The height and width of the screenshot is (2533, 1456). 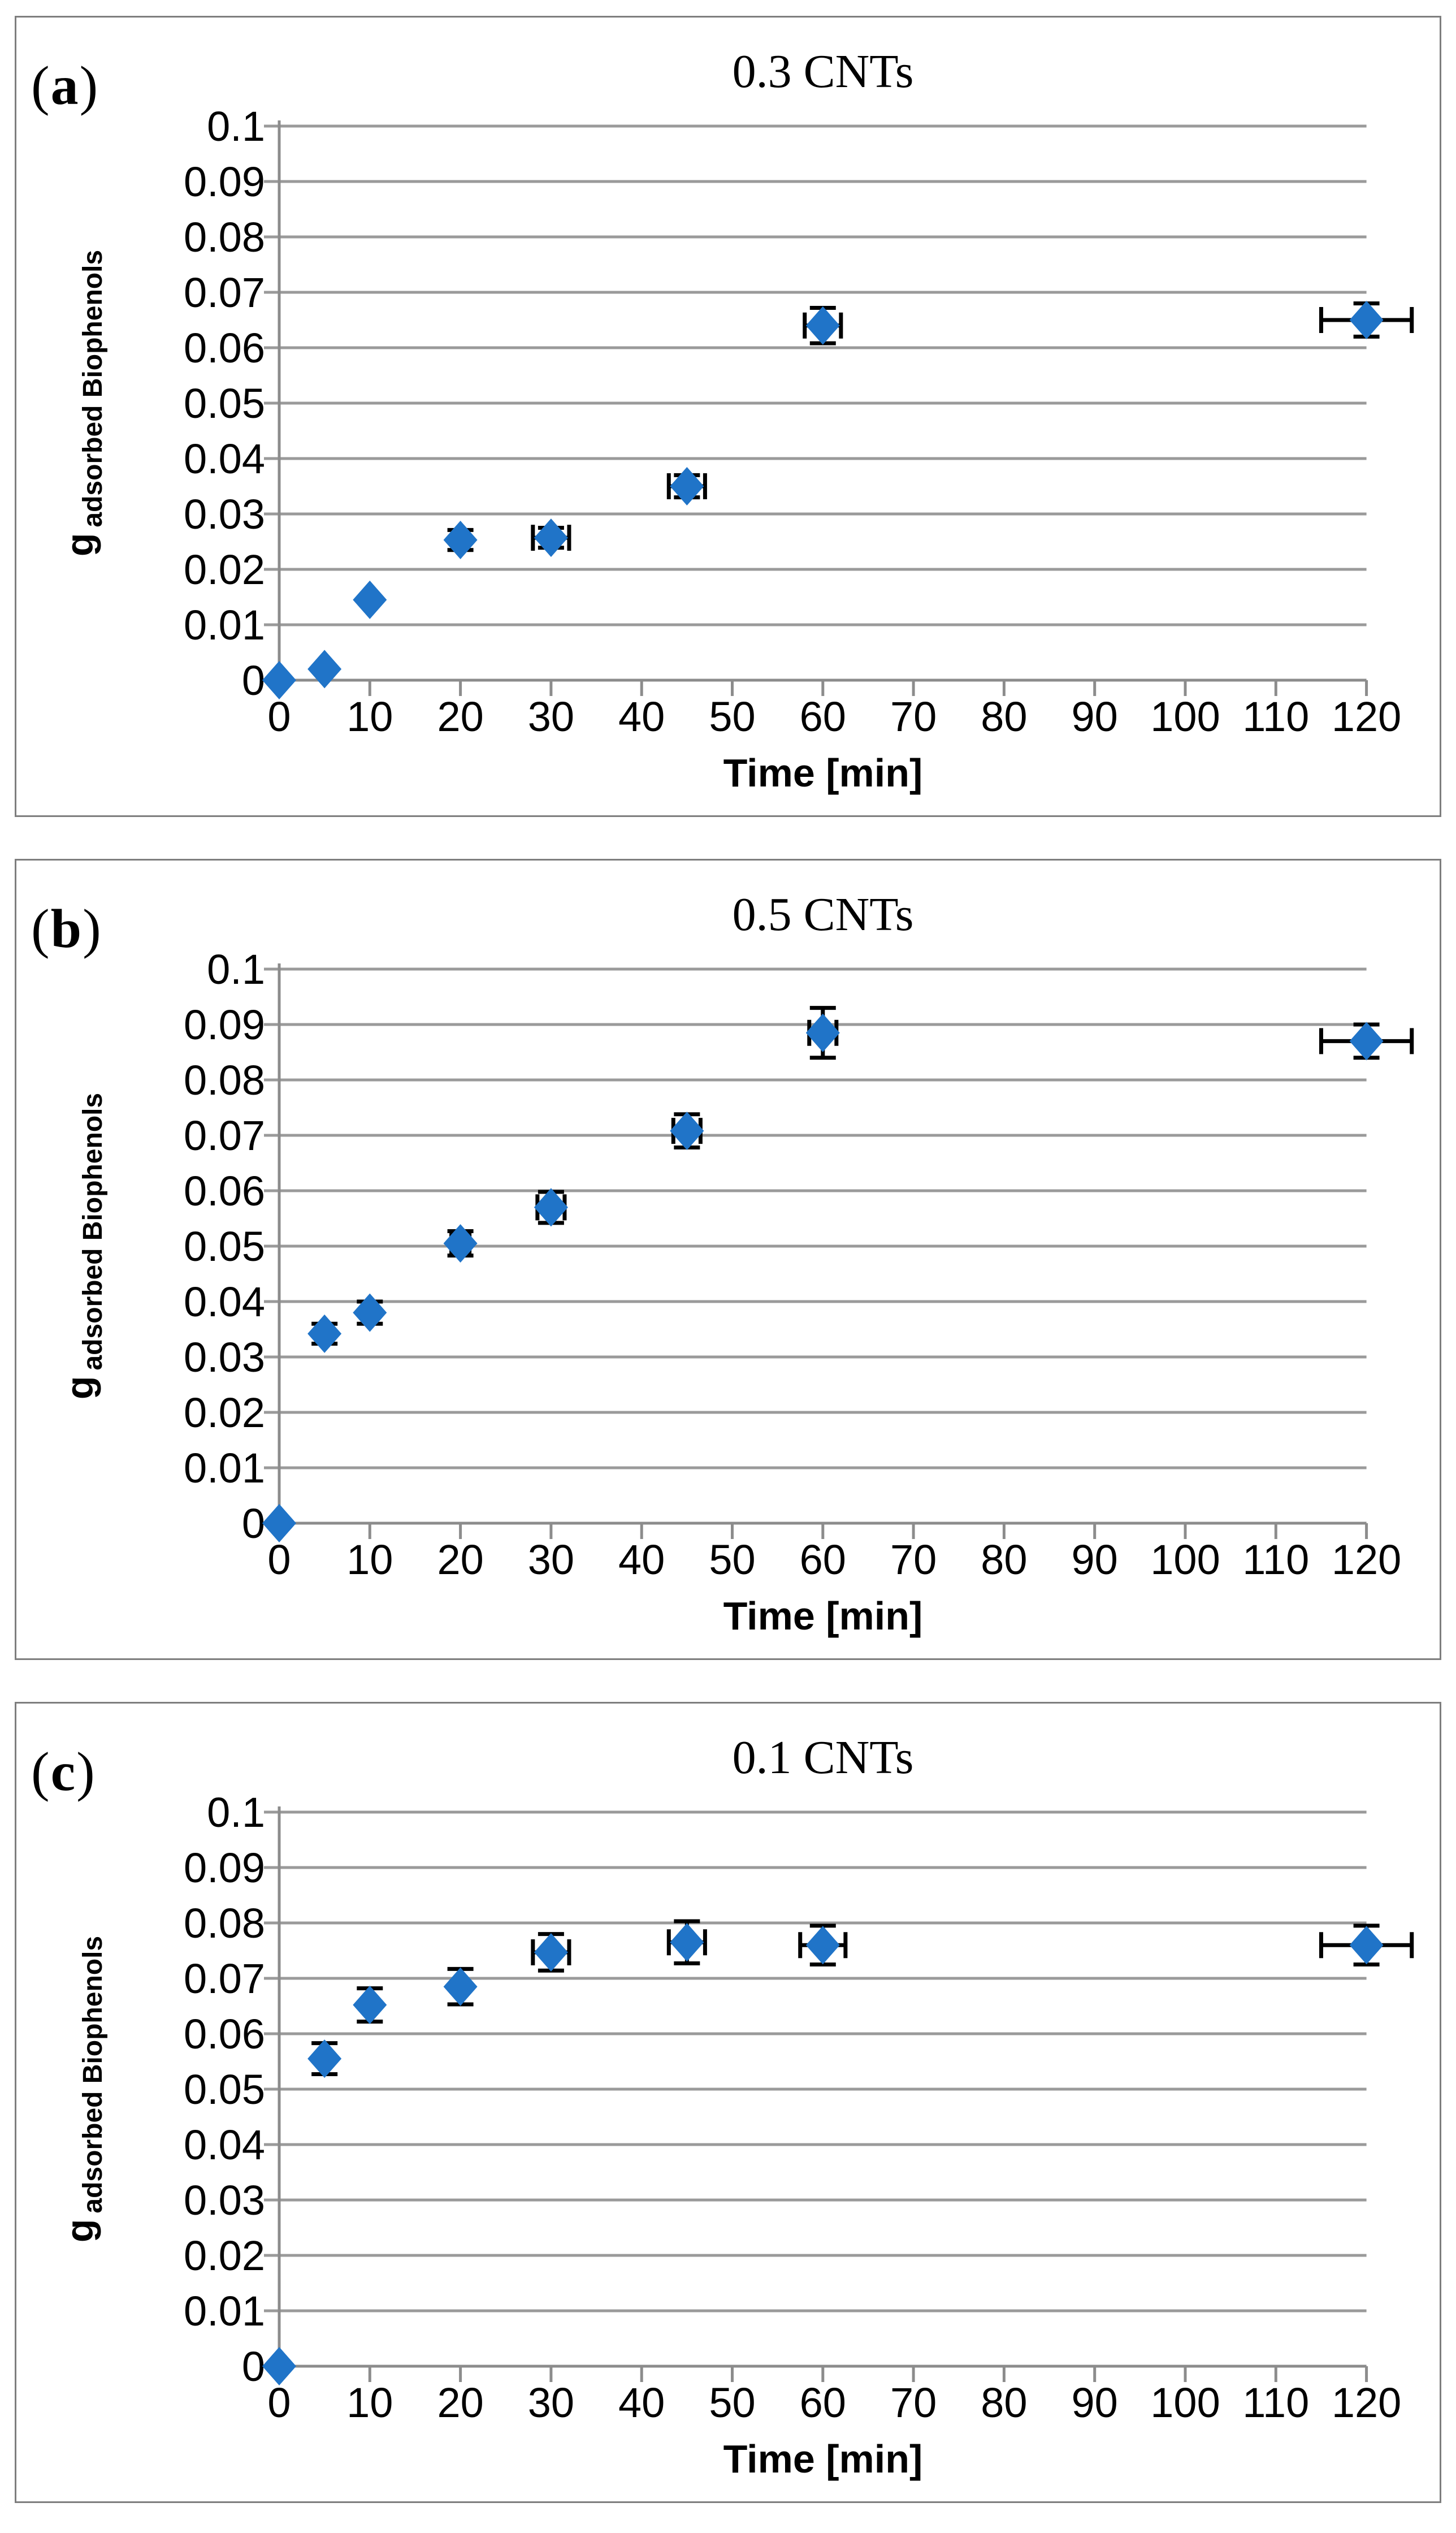 I want to click on x-tick-label: 120, so click(x=1366, y=2402).